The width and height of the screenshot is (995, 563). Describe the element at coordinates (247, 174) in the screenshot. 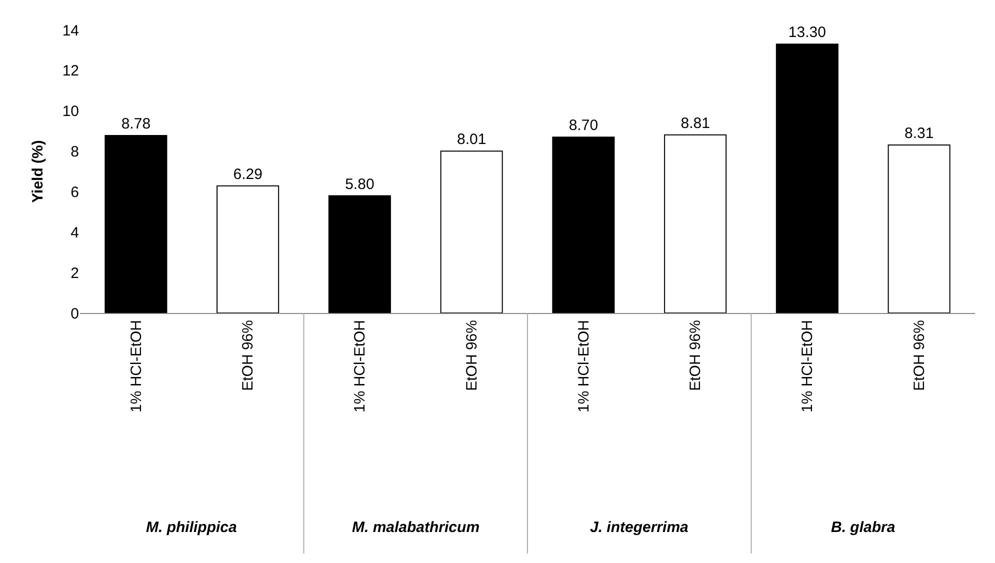

I see `data-label: 6.29` at that location.